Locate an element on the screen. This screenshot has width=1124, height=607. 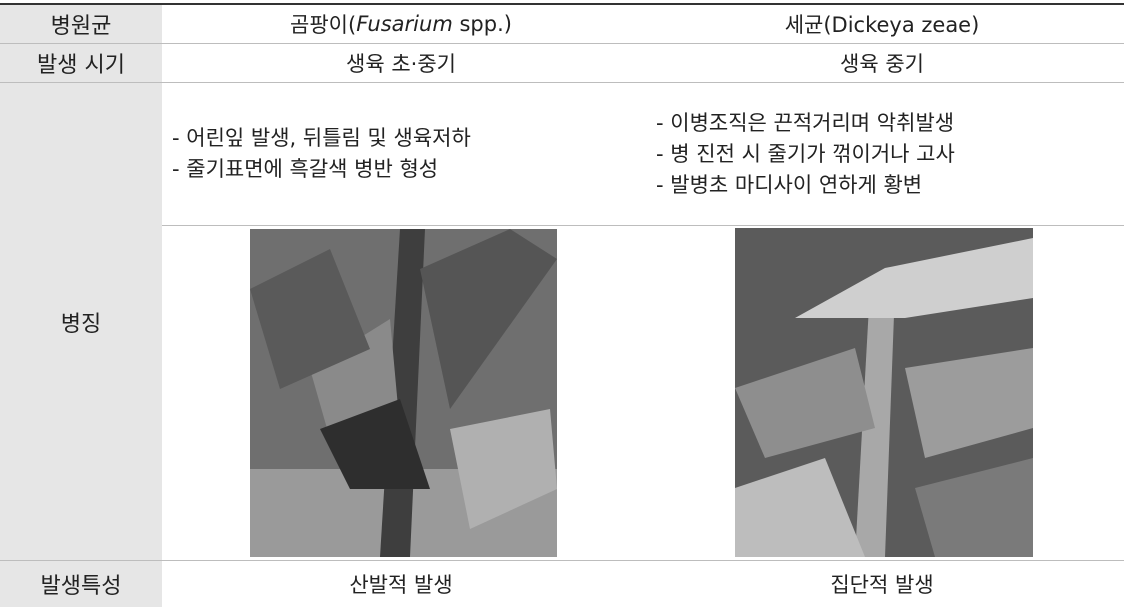
symptom-list: - 어린잎 발생, 뒤틀림 및 생육저하 - 줄기표면에 흑갈색 병반 형성 is located at coordinates (406, 154).